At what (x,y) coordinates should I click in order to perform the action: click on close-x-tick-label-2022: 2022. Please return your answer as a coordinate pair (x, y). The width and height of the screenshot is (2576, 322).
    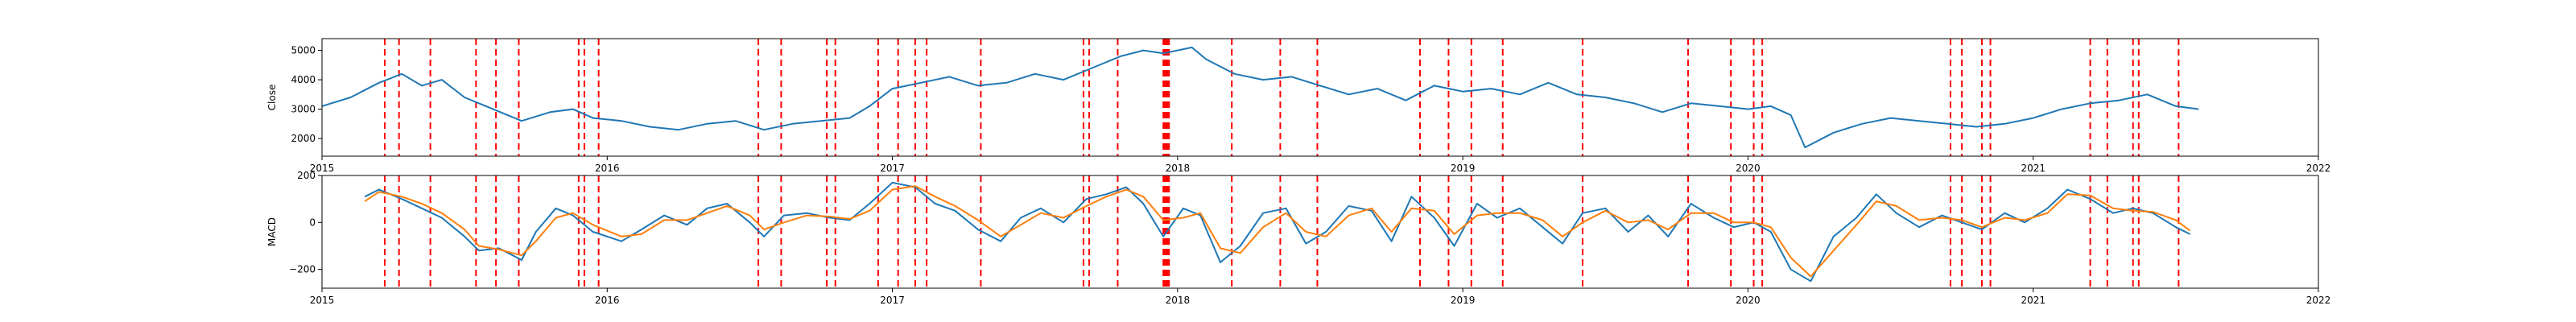
    Looking at the image, I should click on (2318, 168).